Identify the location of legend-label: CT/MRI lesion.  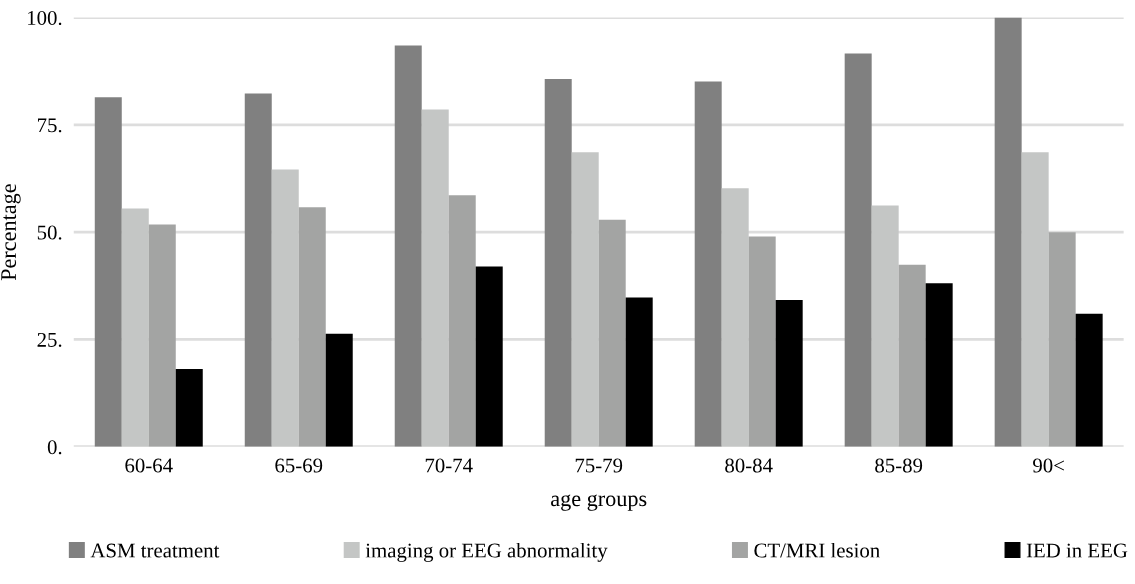
(817, 550).